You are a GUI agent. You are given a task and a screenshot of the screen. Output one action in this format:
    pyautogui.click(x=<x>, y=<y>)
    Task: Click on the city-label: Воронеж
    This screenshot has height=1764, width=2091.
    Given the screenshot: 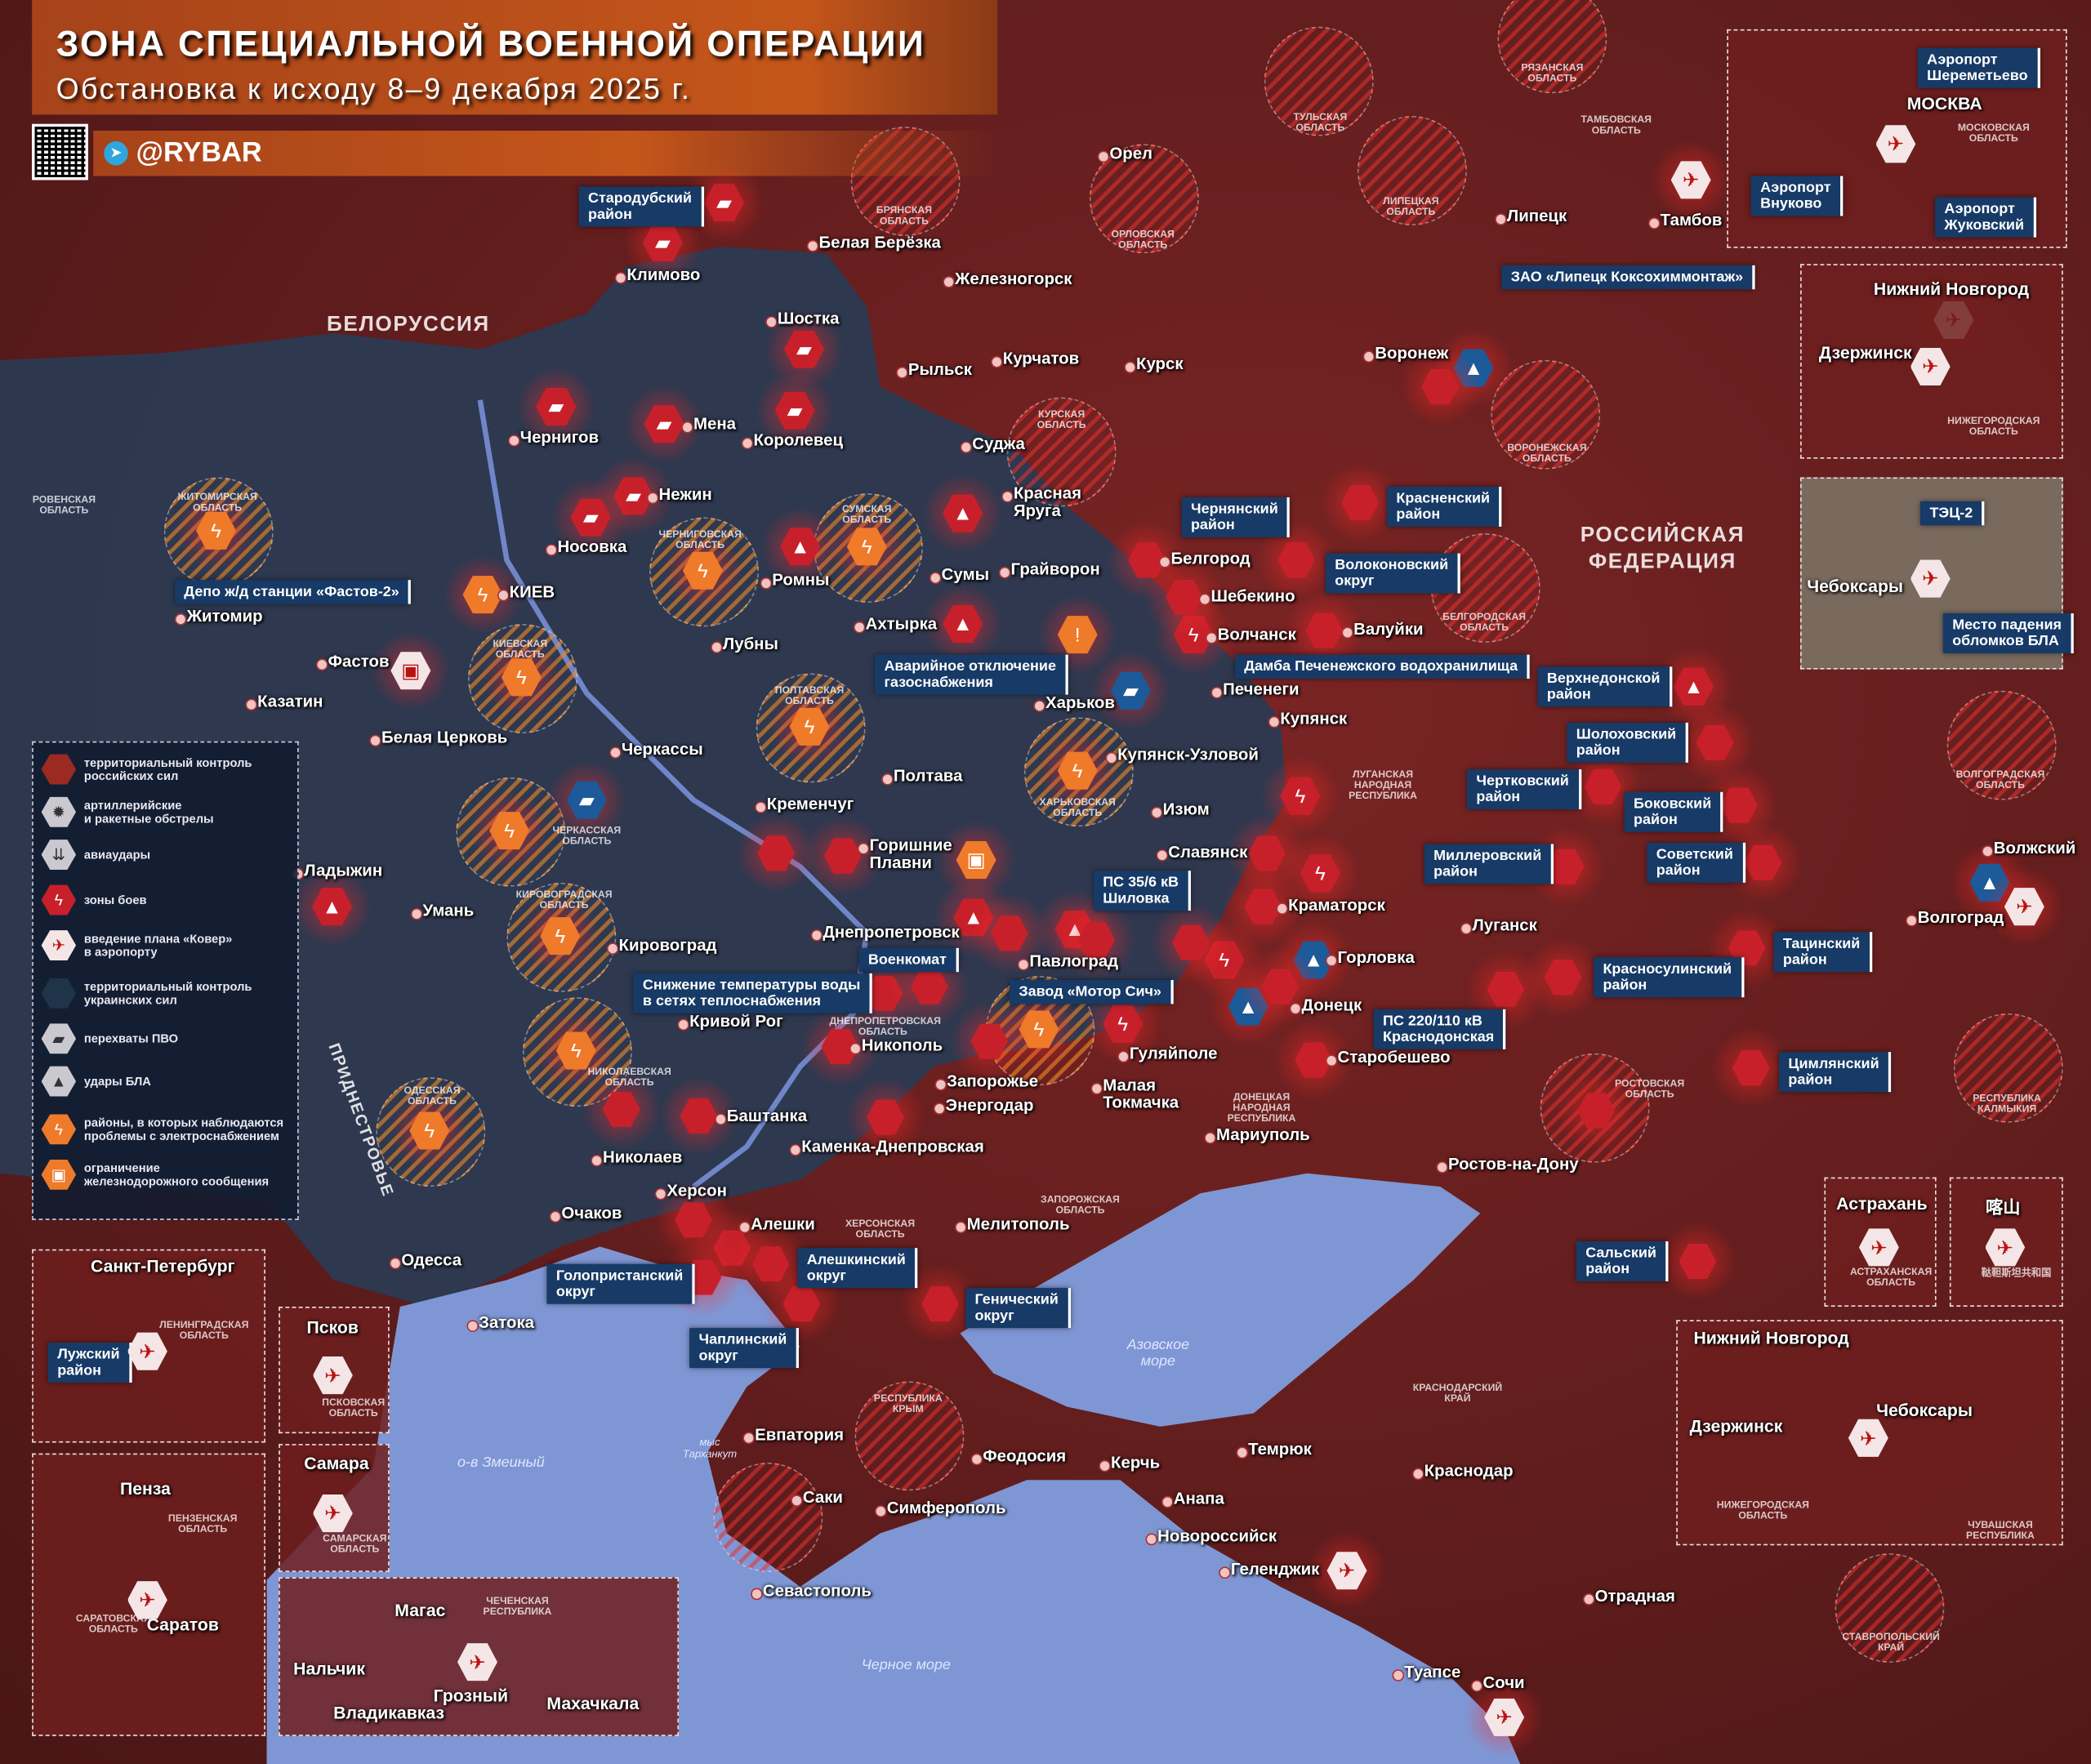 What is the action you would take?
    pyautogui.click(x=1412, y=353)
    